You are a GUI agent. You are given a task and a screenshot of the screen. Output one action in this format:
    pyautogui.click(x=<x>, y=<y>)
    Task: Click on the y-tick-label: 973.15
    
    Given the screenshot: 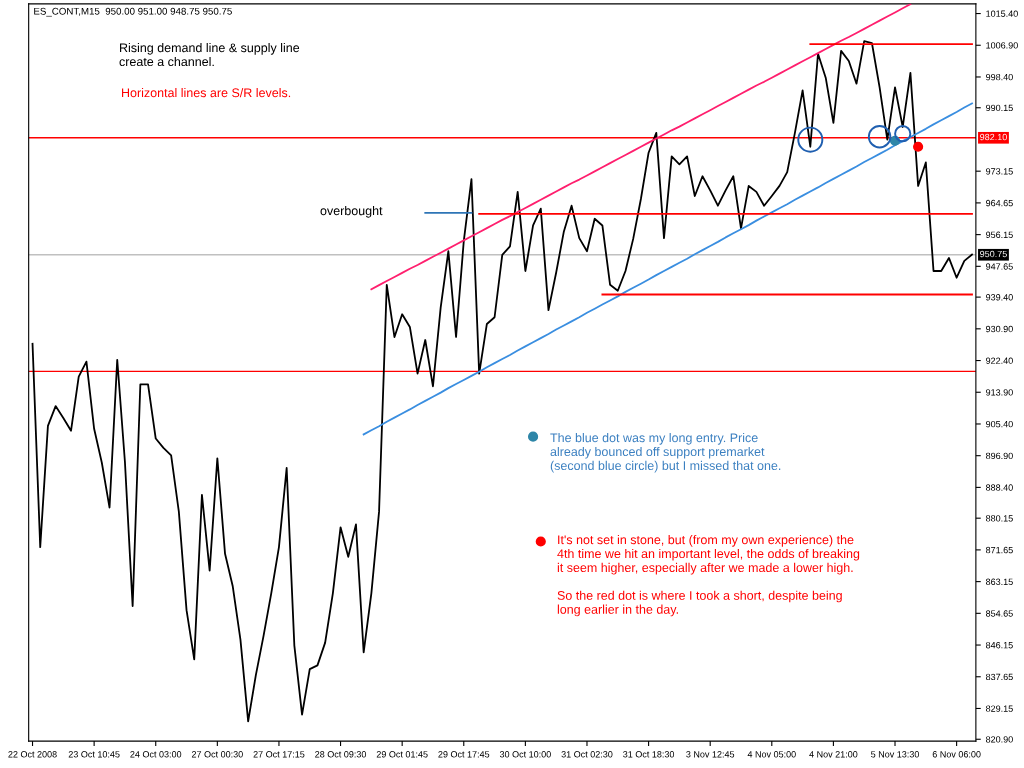 What is the action you would take?
    pyautogui.click(x=999, y=171)
    